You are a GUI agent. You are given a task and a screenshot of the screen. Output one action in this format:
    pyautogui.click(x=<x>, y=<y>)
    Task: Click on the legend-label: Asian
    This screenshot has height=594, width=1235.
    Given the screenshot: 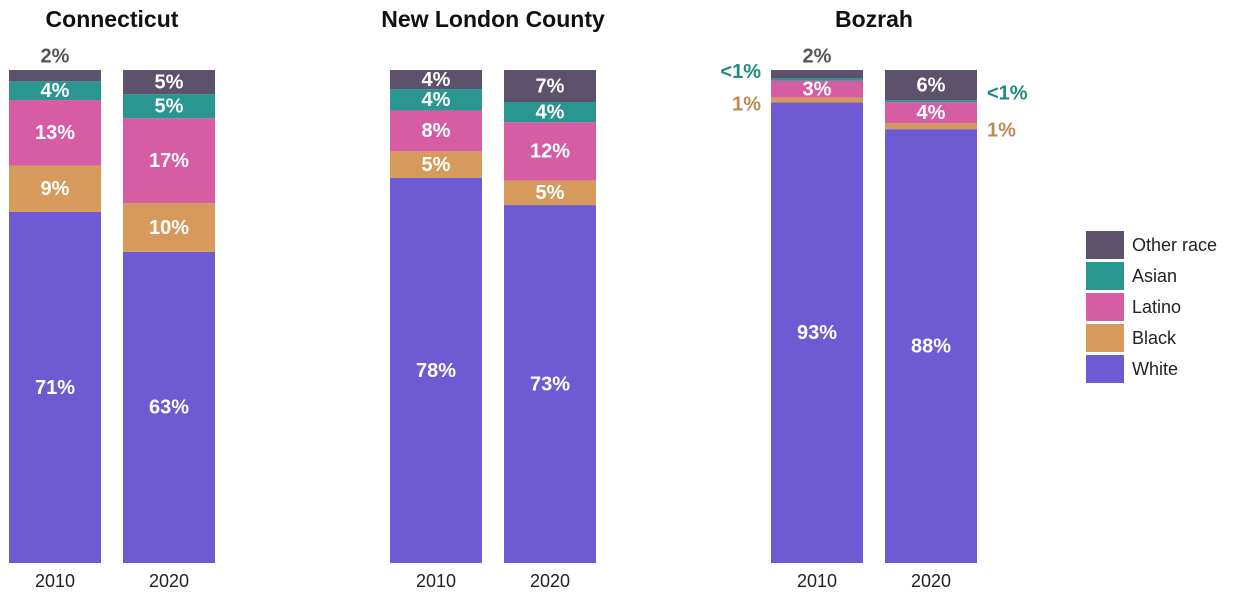 What is the action you would take?
    pyautogui.click(x=1154, y=276)
    